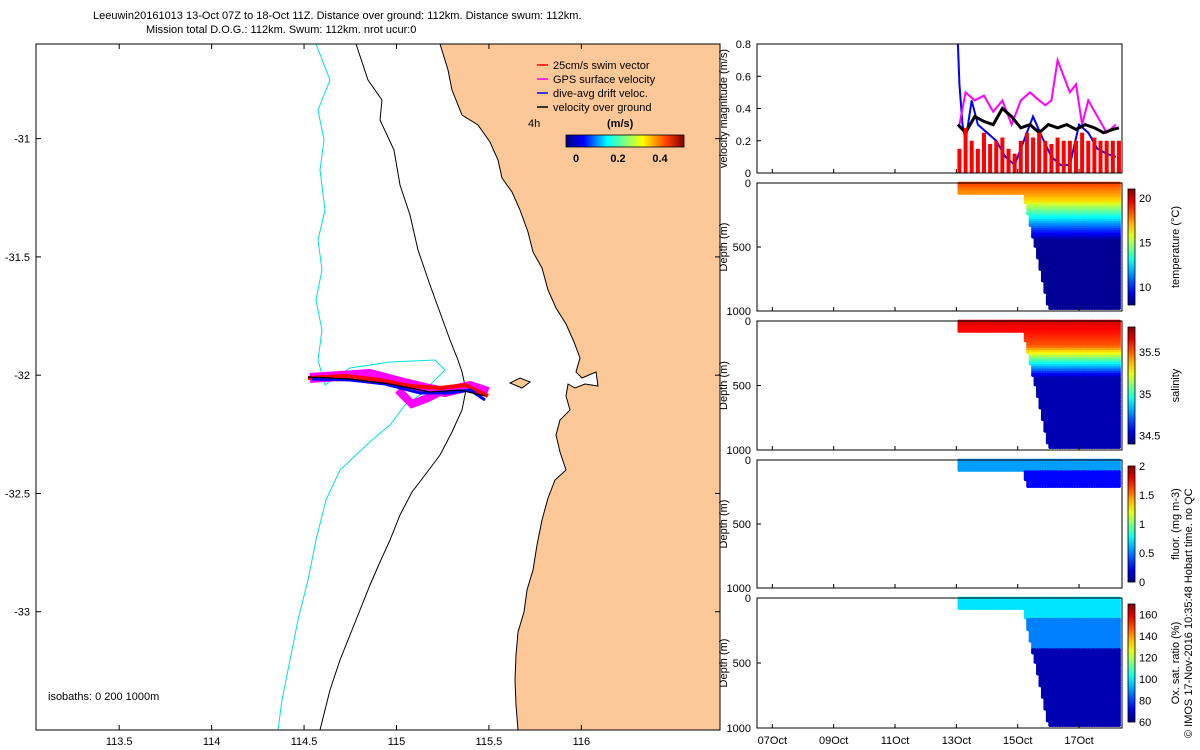  What do you see at coordinates (660, 159) in the screenshot?
I see `speed-tick-04: 0.4` at bounding box center [660, 159].